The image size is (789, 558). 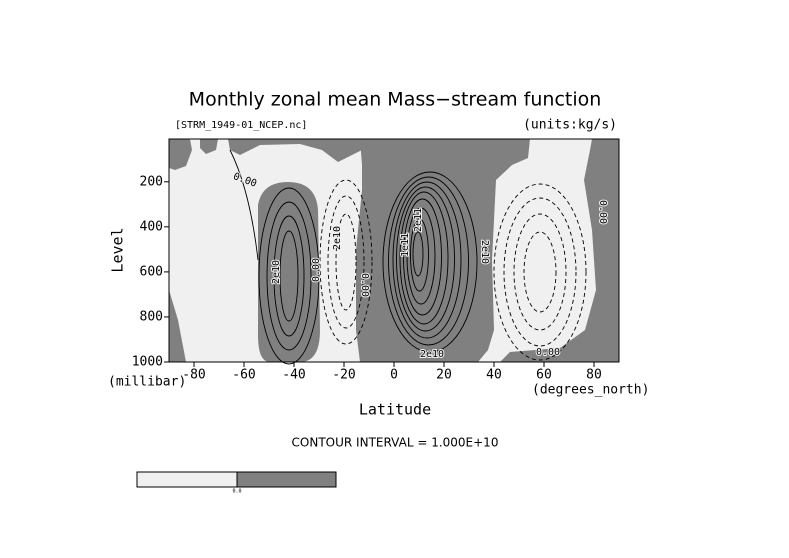 What do you see at coordinates (418, 220) in the screenshot?
I see `contour-label: 2e11` at bounding box center [418, 220].